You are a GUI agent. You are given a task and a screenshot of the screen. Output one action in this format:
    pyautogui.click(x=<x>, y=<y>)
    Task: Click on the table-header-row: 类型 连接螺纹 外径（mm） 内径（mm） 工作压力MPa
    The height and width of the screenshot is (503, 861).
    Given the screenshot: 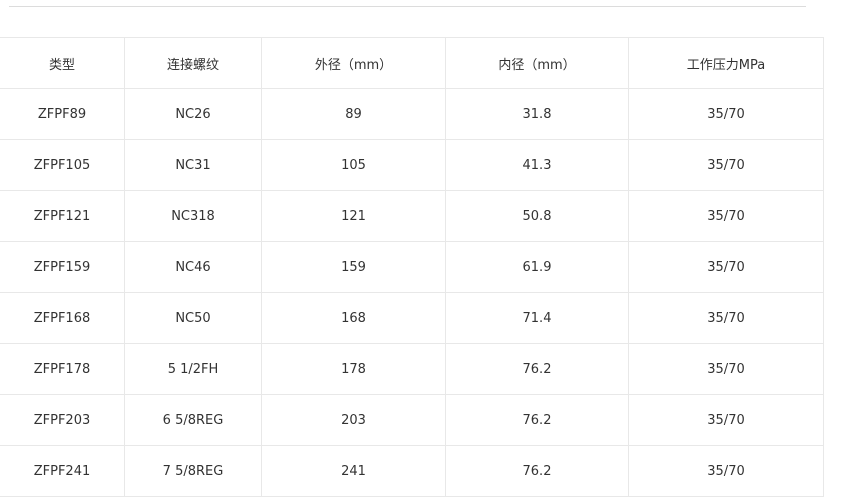 What is the action you would take?
    pyautogui.click(x=412, y=63)
    